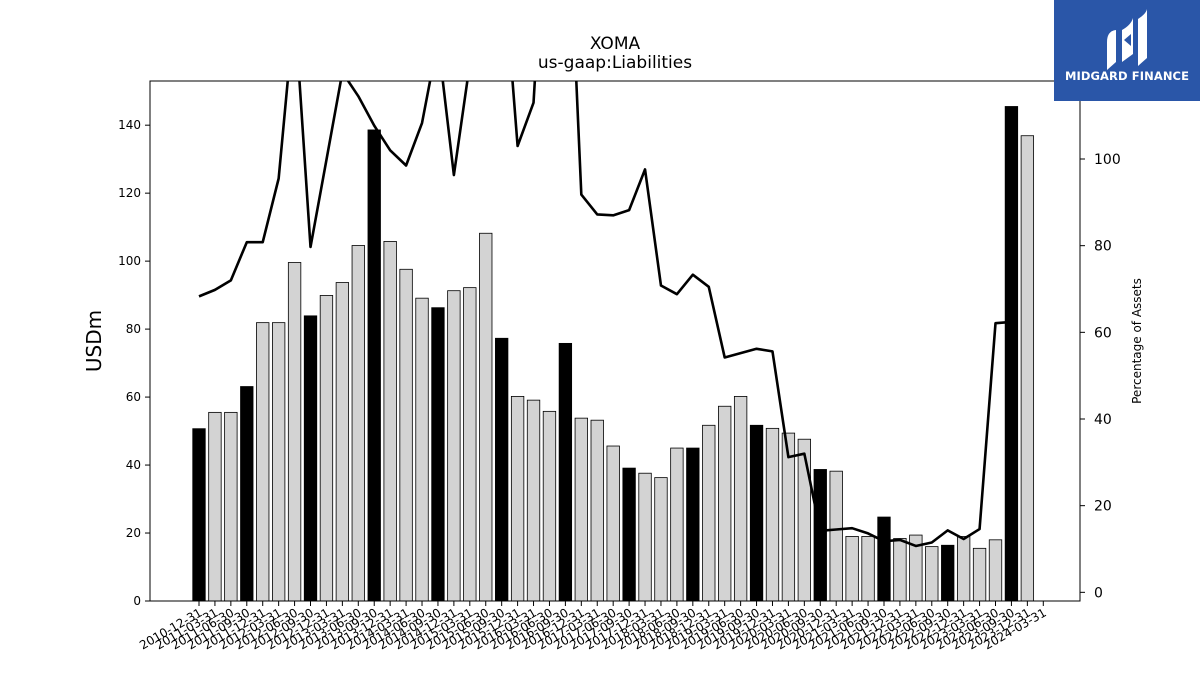  I want to click on brand-logo: MIDGARD FINANCE, so click(1127, 50).